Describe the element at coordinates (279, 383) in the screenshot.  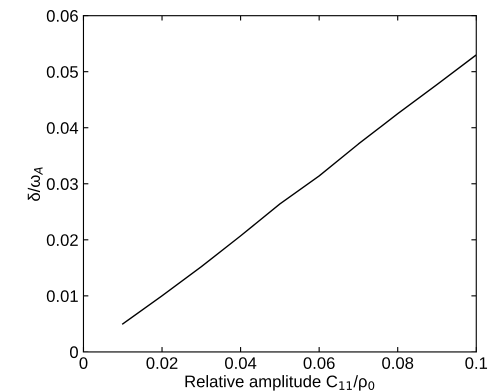
I see `x-axis-title: Relative amplitude C$_{11}$/ρ$_{0}$` at that location.